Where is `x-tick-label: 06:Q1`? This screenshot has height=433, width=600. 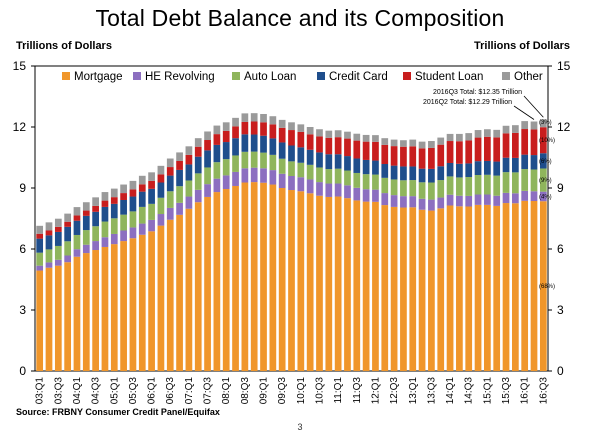 x-tick-label: 06:Q1 is located at coordinates (152, 391).